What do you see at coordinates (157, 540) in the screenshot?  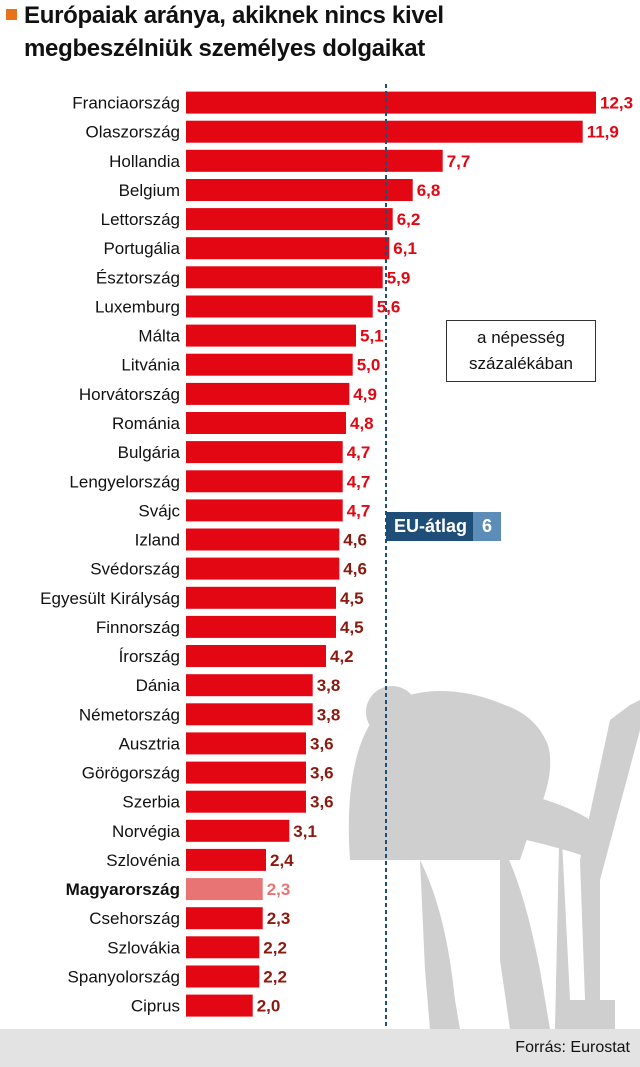 I see `category-label: Izland` at bounding box center [157, 540].